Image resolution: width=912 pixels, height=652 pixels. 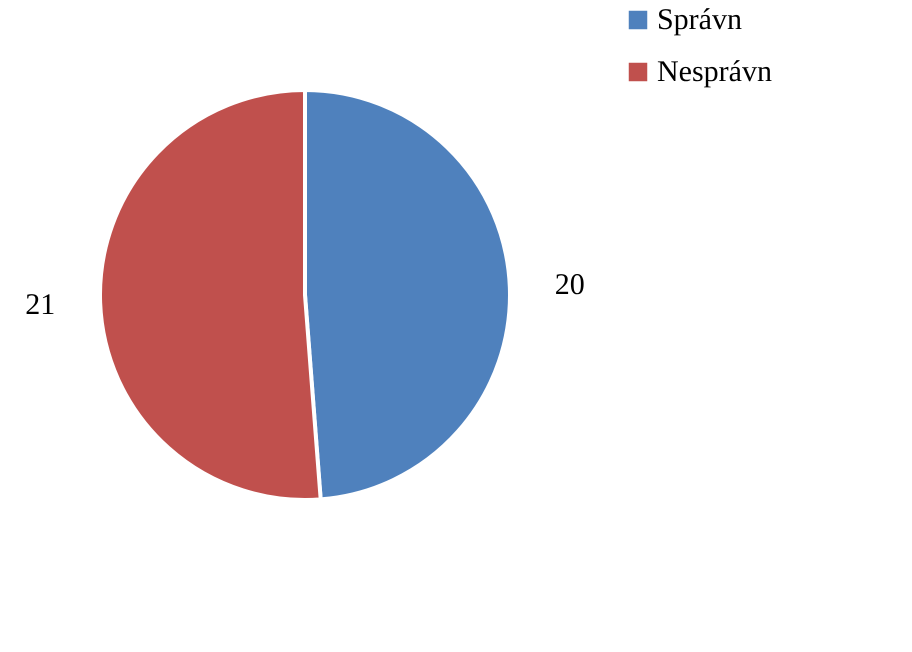 I want to click on legend-label: Nesprávn, so click(x=714, y=71).